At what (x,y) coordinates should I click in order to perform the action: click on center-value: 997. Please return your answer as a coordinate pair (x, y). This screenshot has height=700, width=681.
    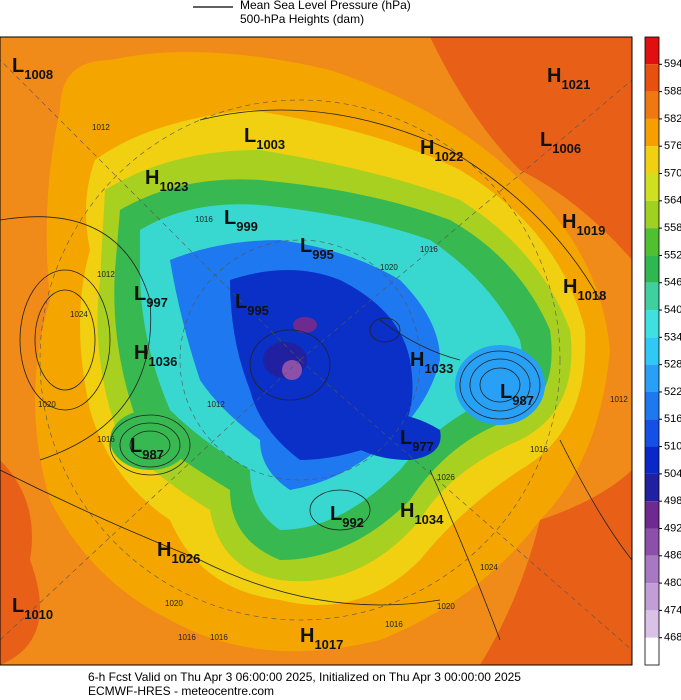
    Looking at the image, I should click on (157, 302).